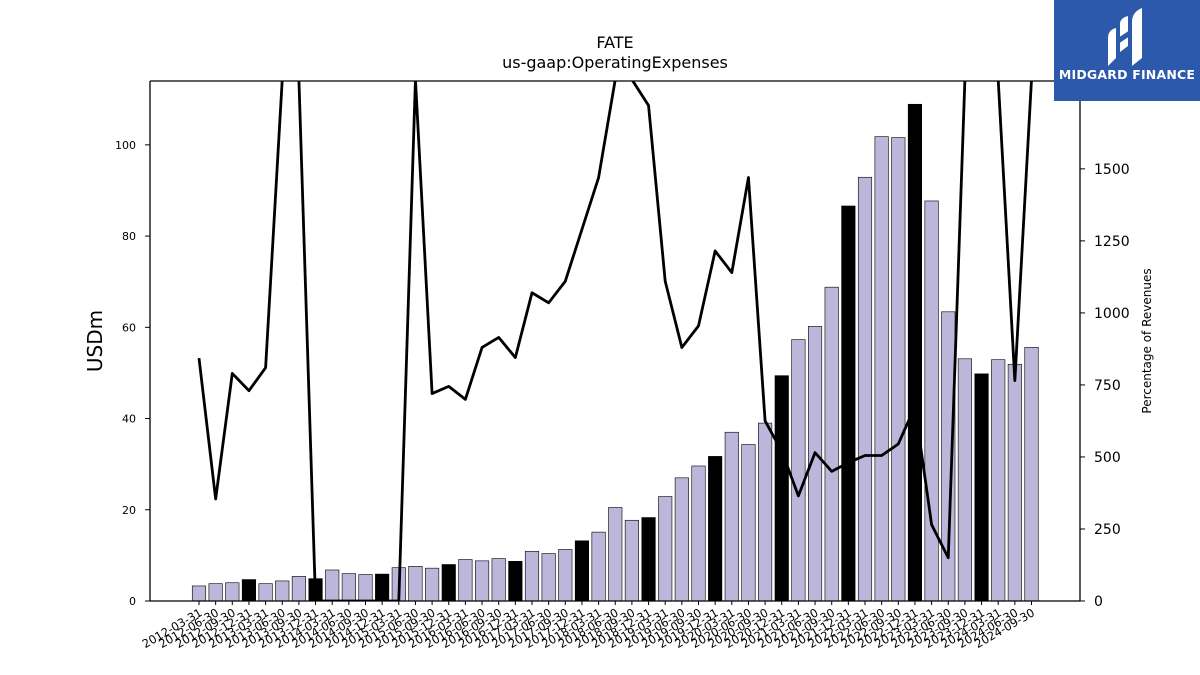  What do you see at coordinates (1127, 74) in the screenshot?
I see `brand-logo-text: MIDGARD FINANCE` at bounding box center [1127, 74].